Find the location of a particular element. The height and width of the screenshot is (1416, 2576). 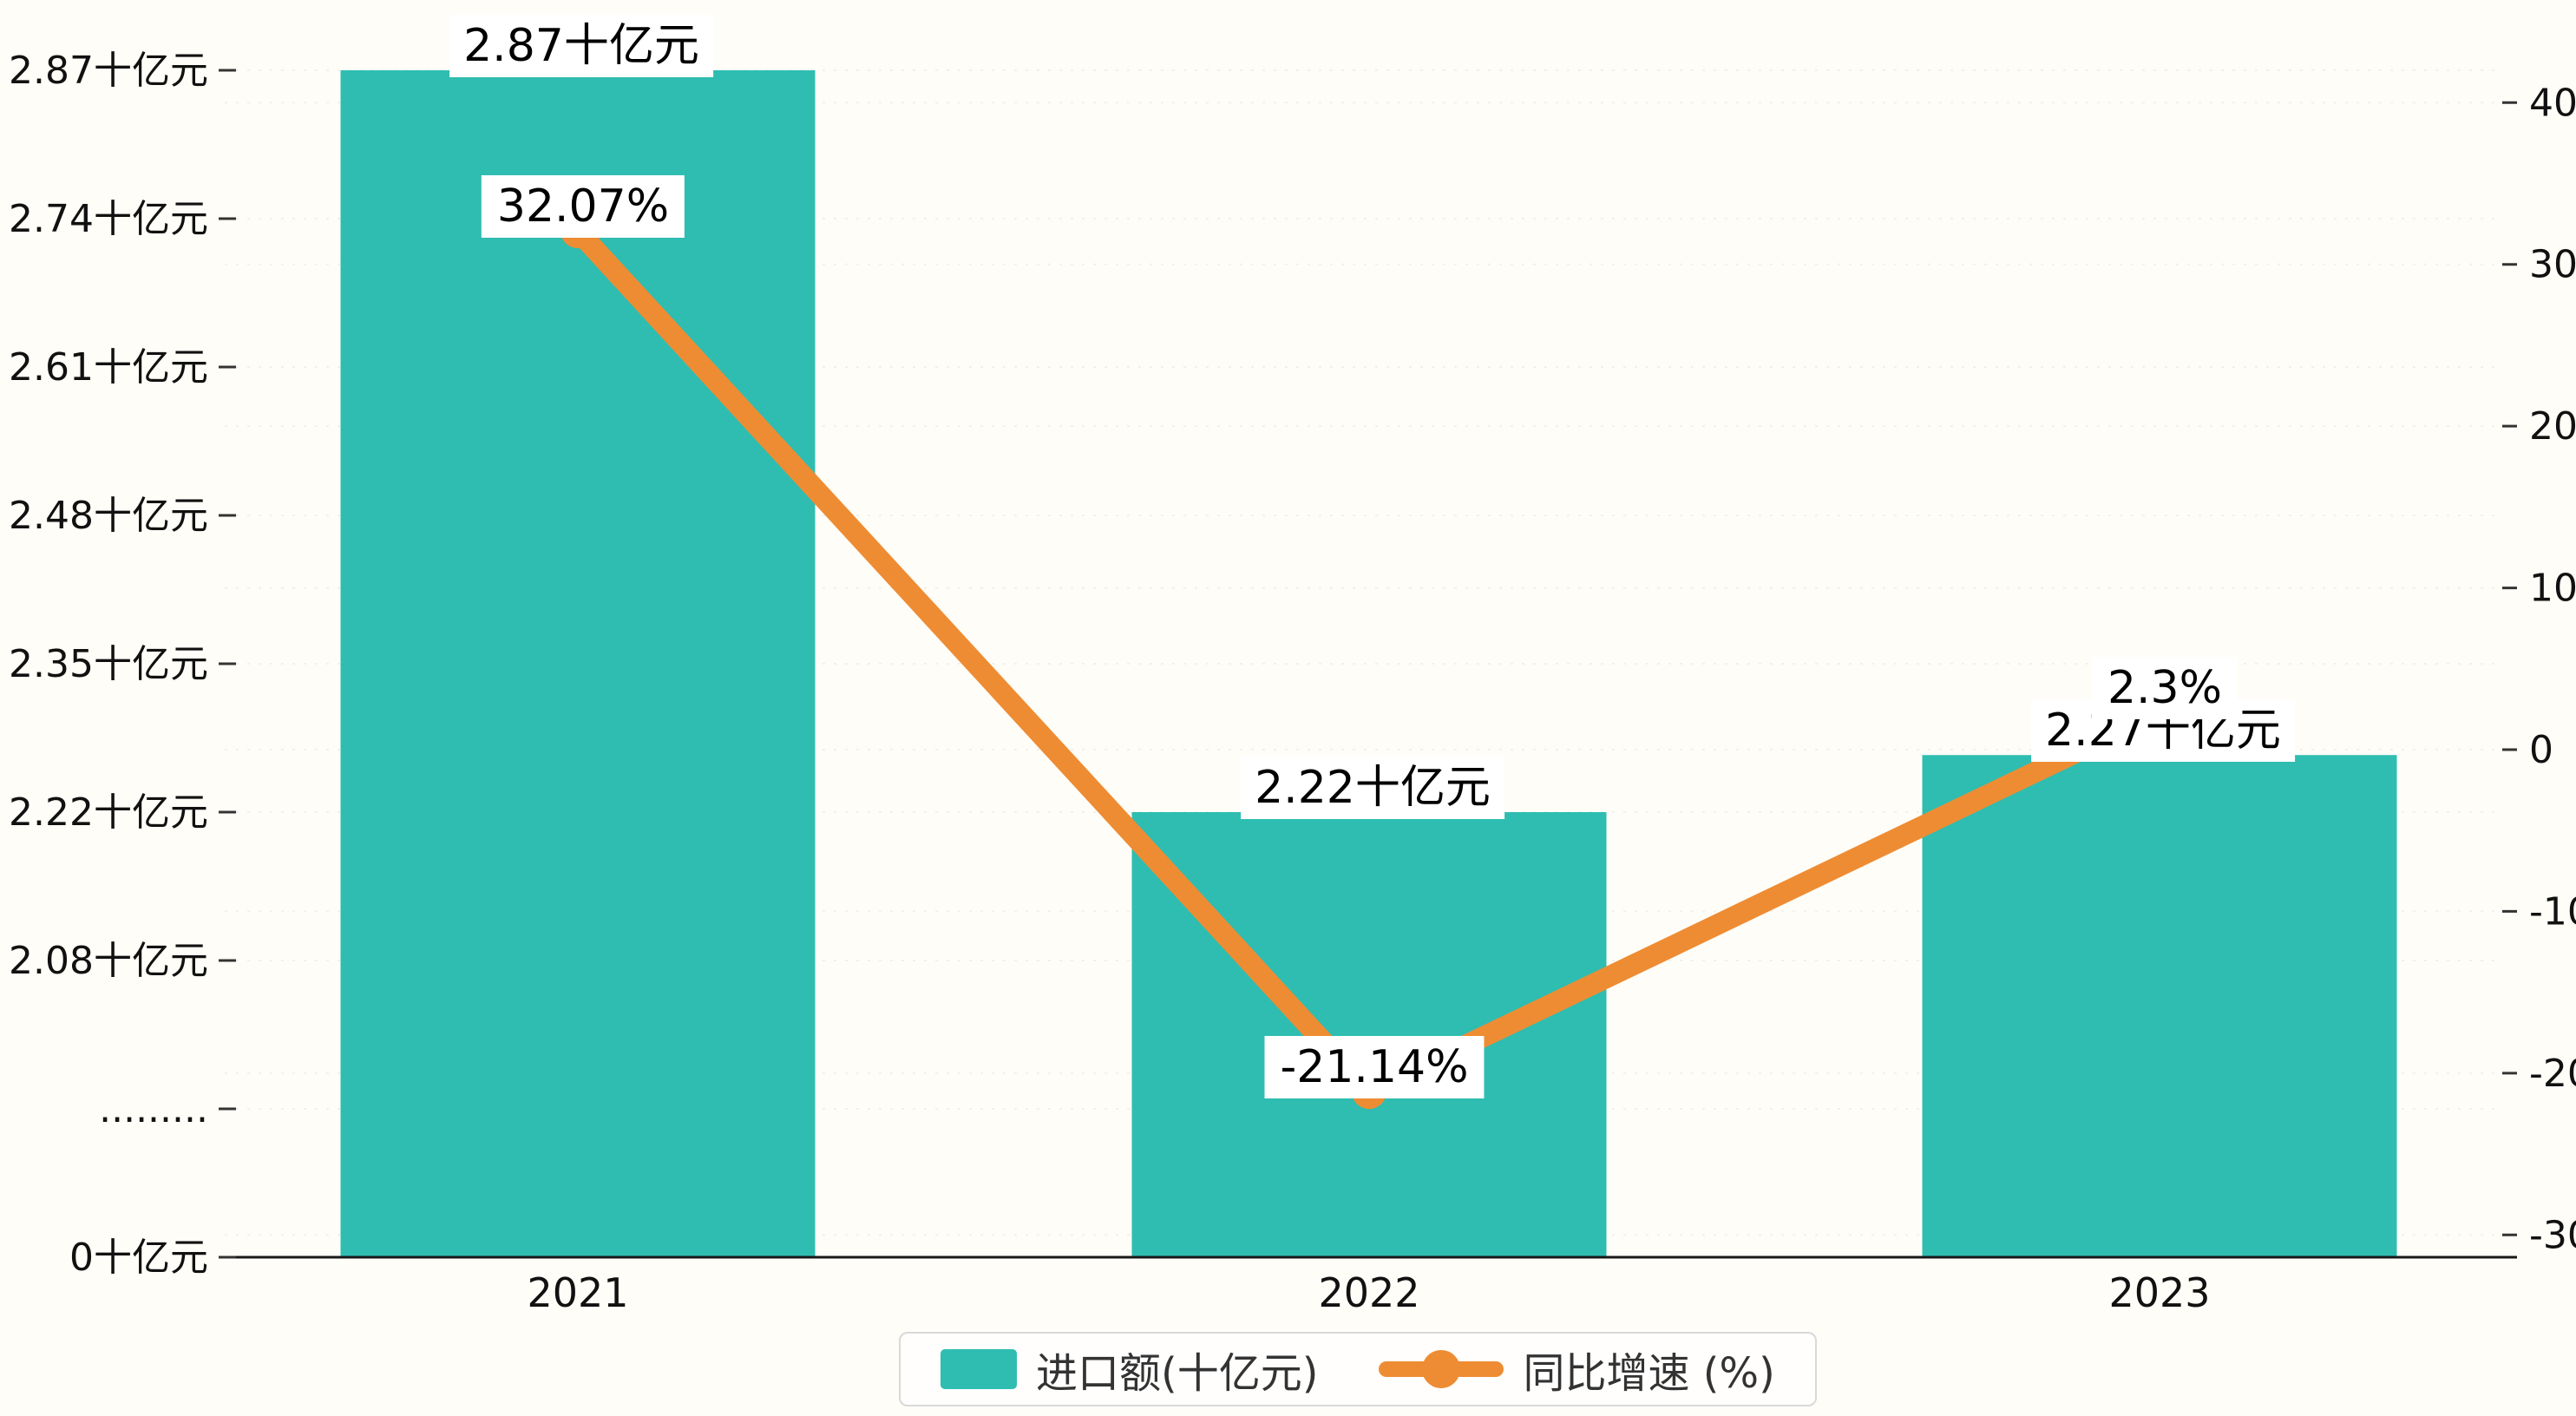

right-axis-tick-label: 20 is located at coordinates (2552, 426).